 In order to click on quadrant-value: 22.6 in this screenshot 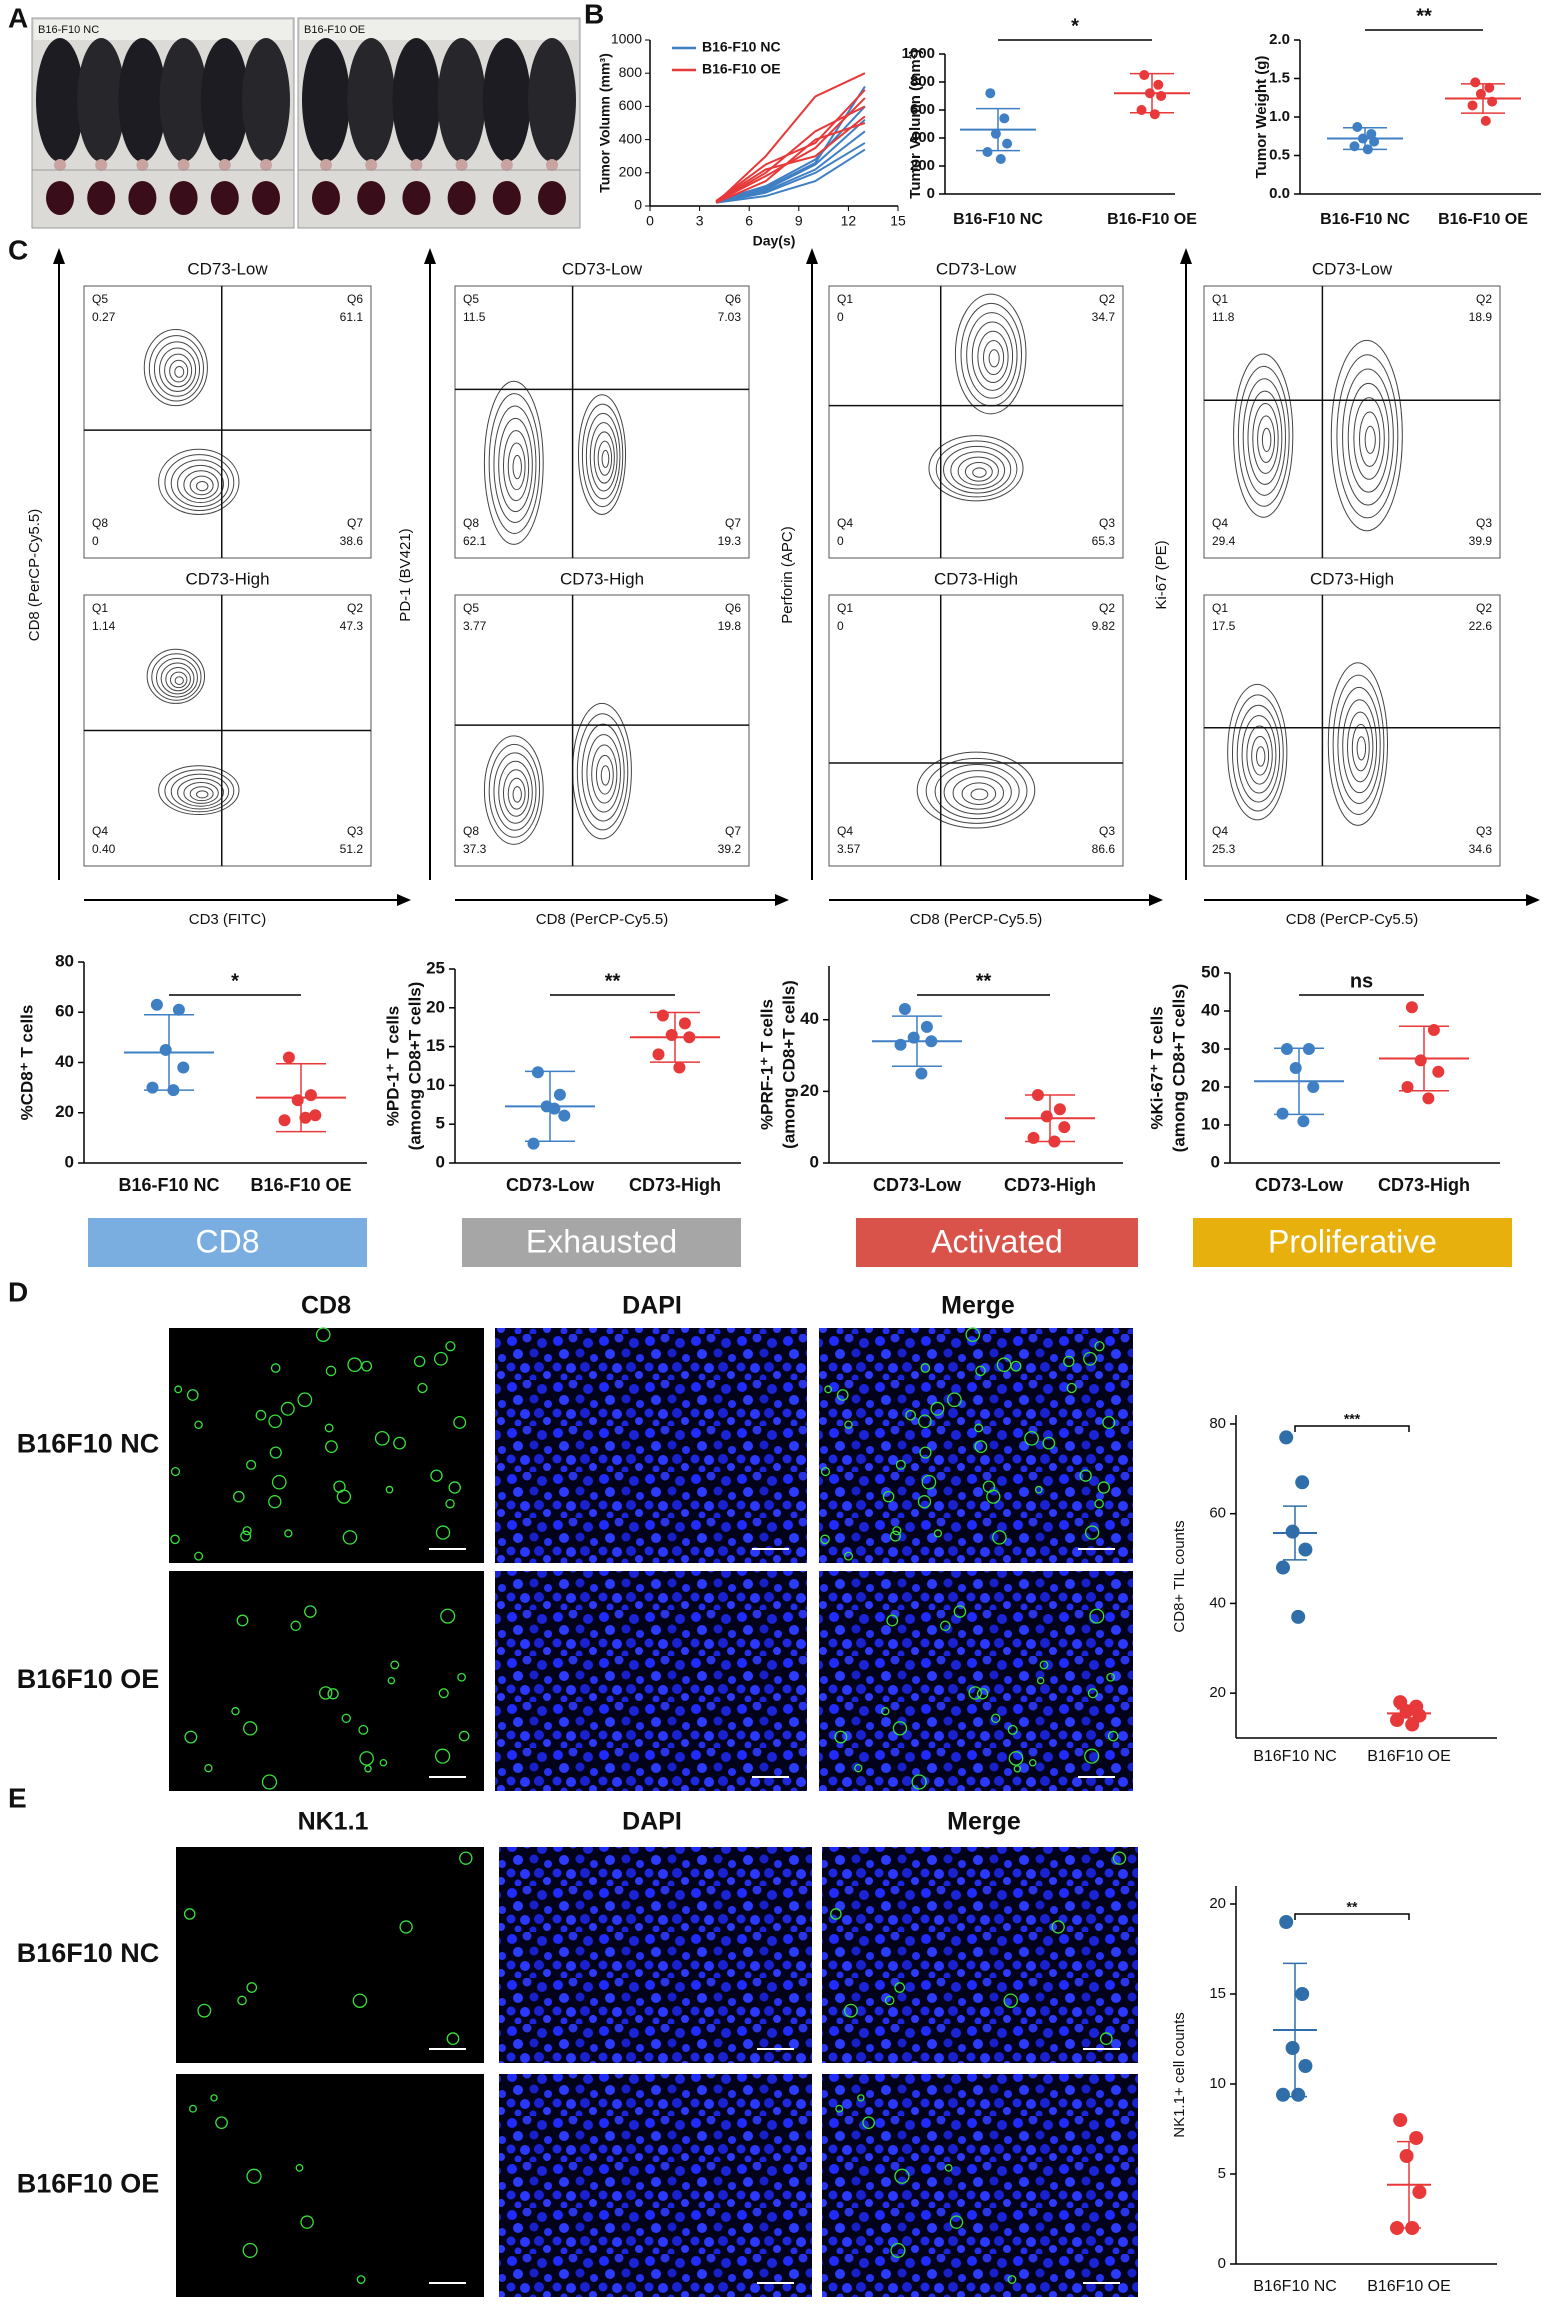, I will do `click(1481, 626)`.